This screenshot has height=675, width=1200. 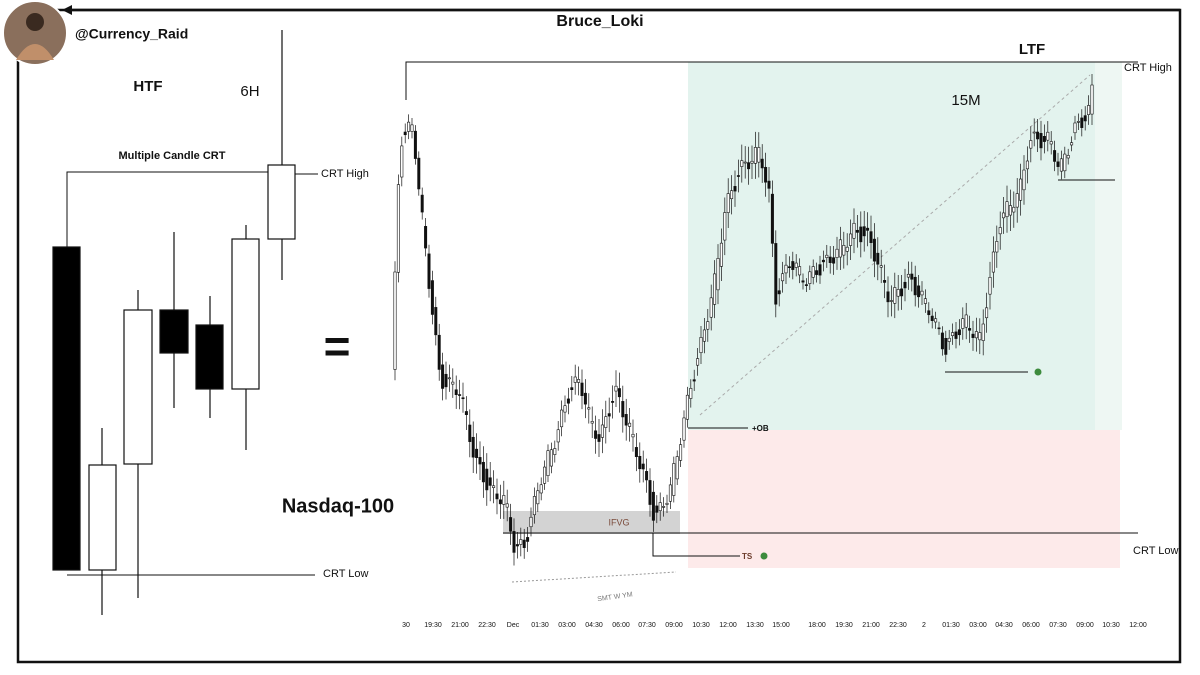 I want to click on handle: @Currency_Raid, so click(x=131, y=34).